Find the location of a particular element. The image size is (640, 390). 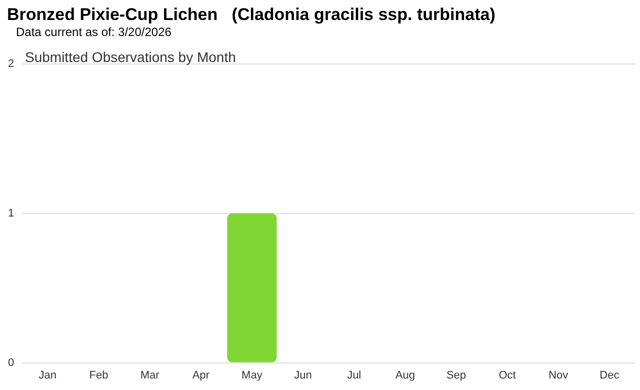

x-tick-label: Aug is located at coordinates (405, 375).